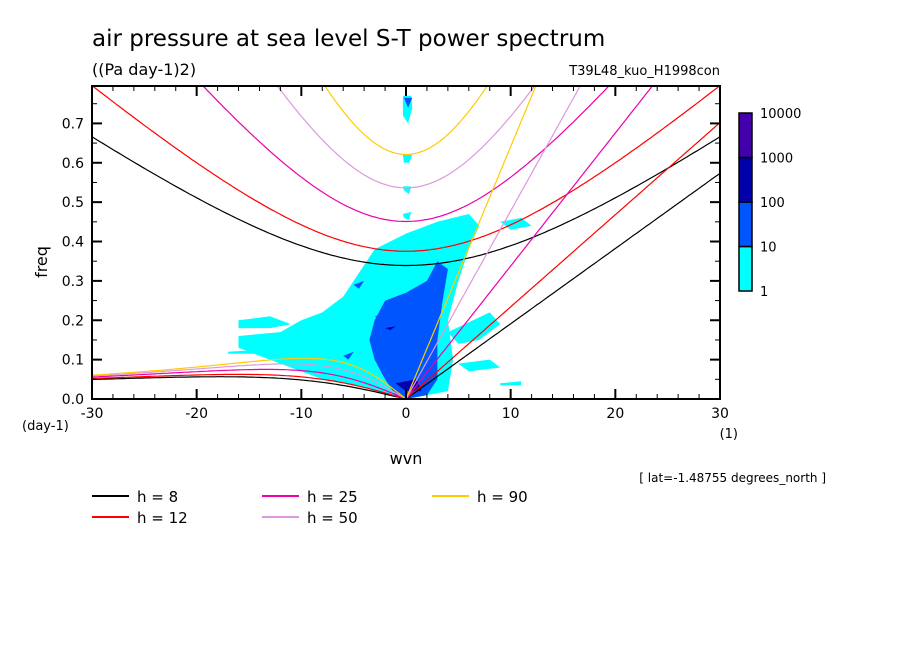 The width and height of the screenshot is (904, 654). Describe the element at coordinates (73, 361) in the screenshot. I see `y-tick-label: 0.1` at that location.